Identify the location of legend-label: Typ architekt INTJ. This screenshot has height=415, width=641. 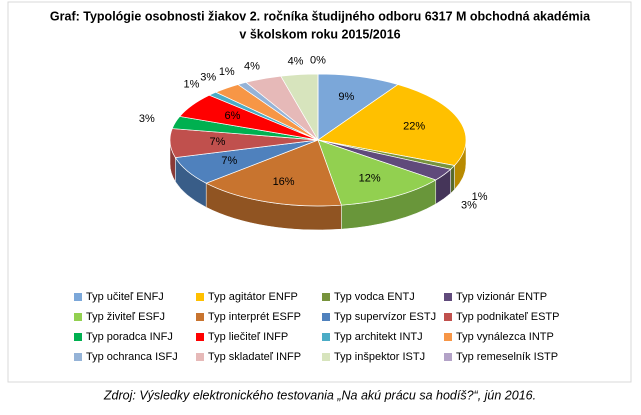
(378, 337).